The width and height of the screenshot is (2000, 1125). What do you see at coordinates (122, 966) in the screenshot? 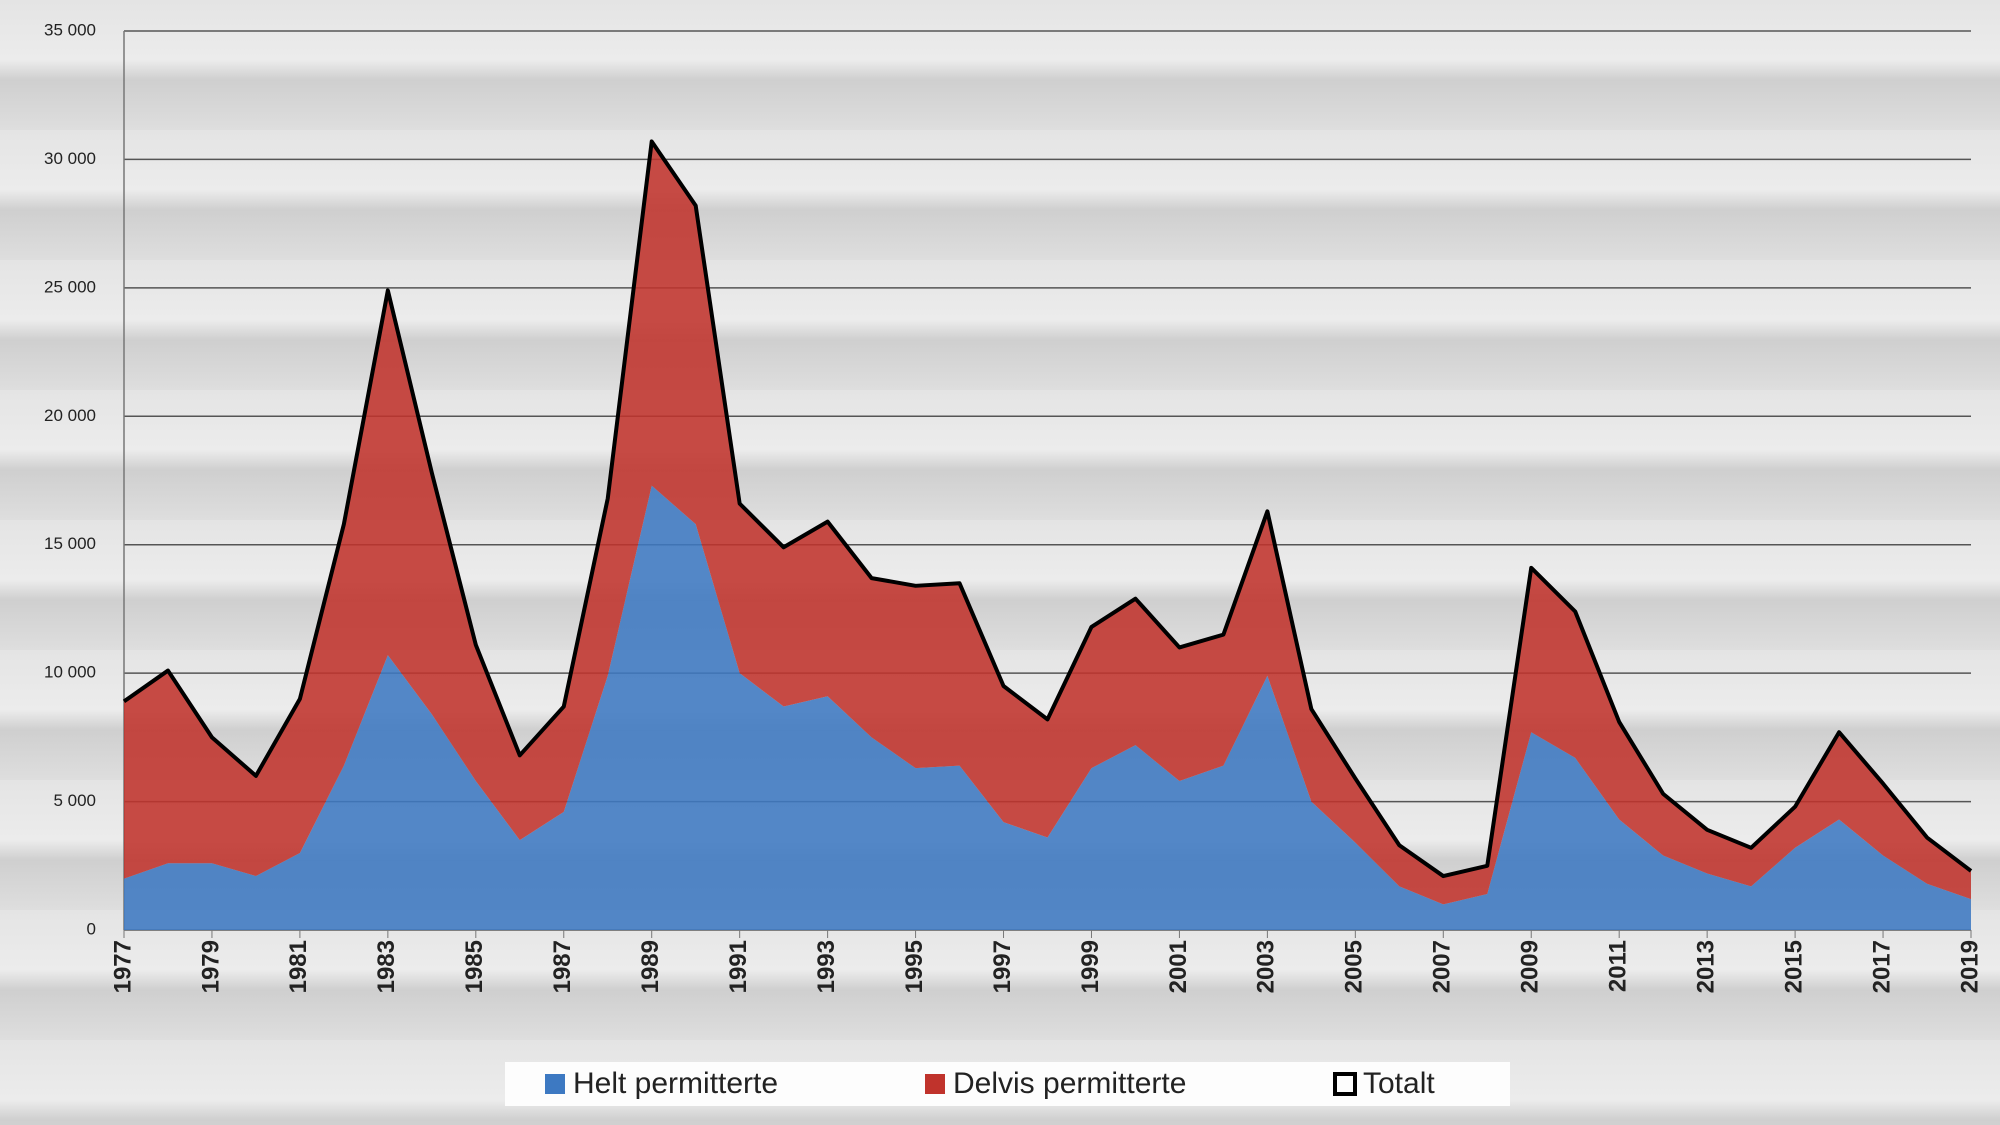
I see `x-tick-label: 1977` at bounding box center [122, 966].